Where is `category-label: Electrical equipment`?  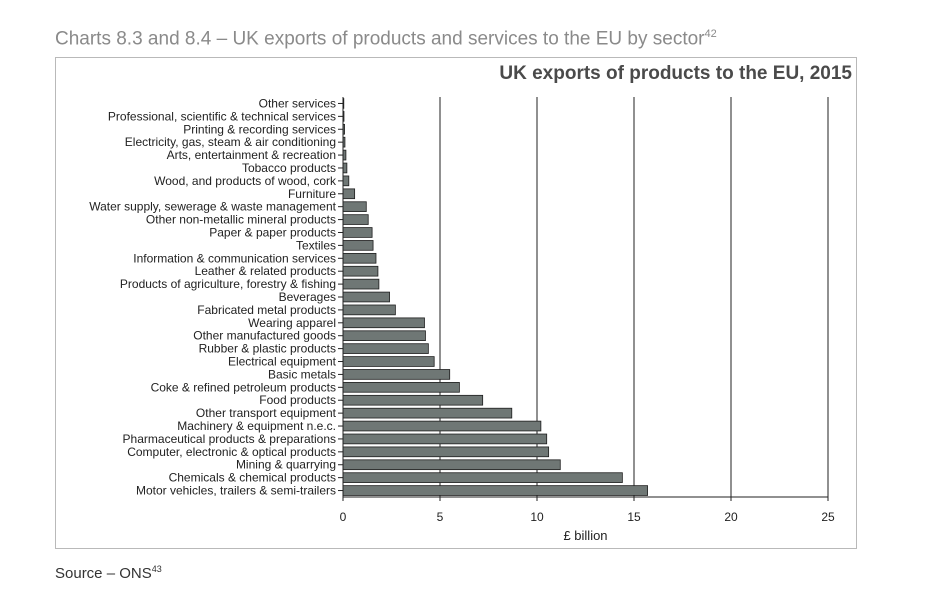 category-label: Electrical equipment is located at coordinates (282, 362).